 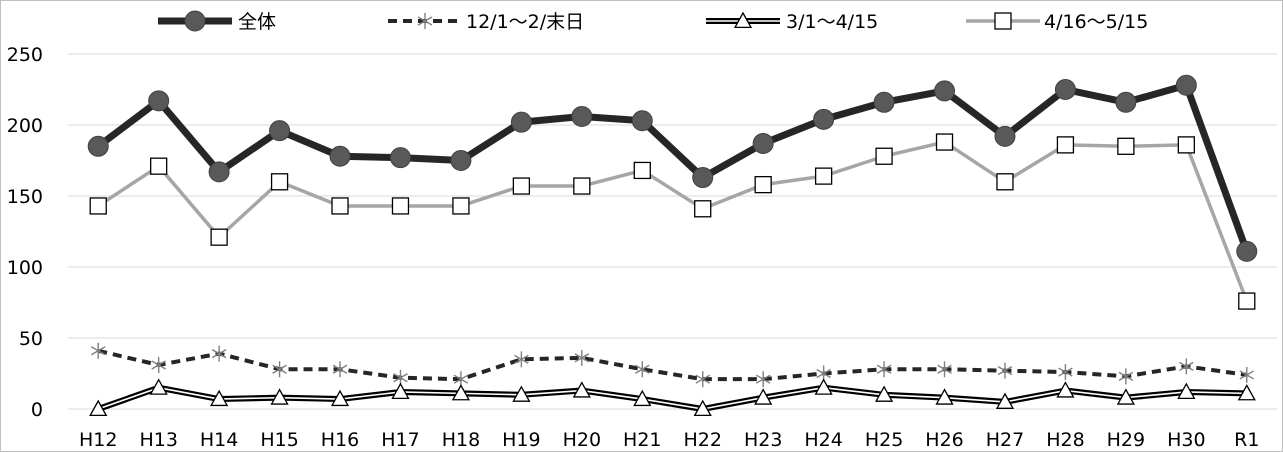 I want to click on data-point-s1-H16, so click(x=340, y=369).